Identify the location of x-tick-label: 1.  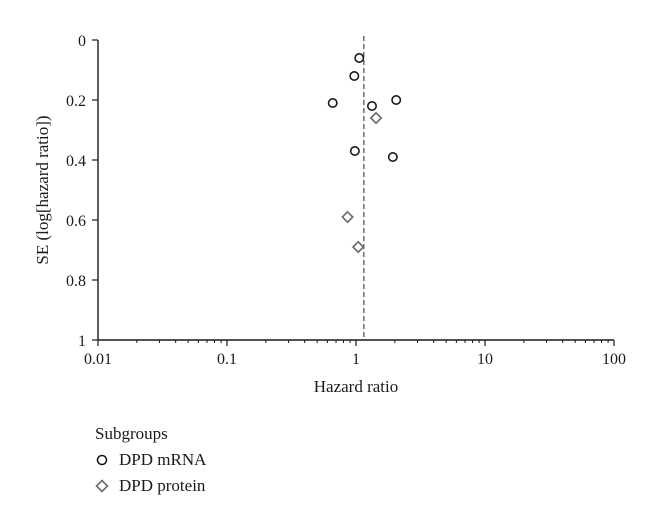
(356, 359).